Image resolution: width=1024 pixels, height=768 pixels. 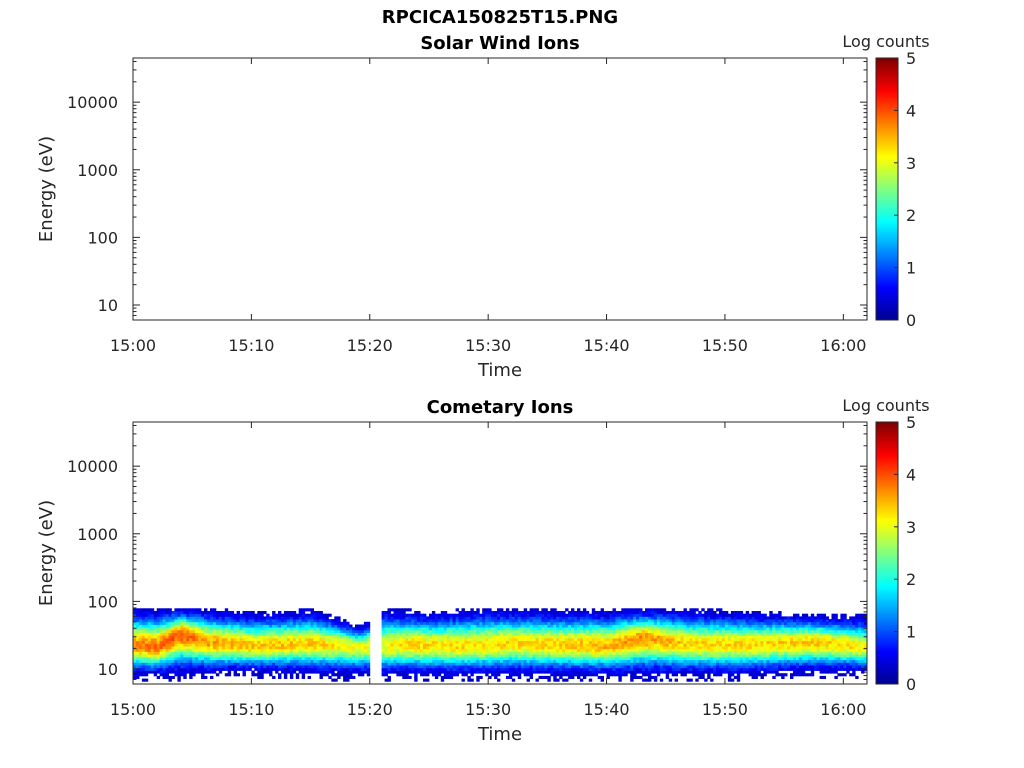 What do you see at coordinates (887, 120) in the screenshot?
I see `colorbar-segment` at bounding box center [887, 120].